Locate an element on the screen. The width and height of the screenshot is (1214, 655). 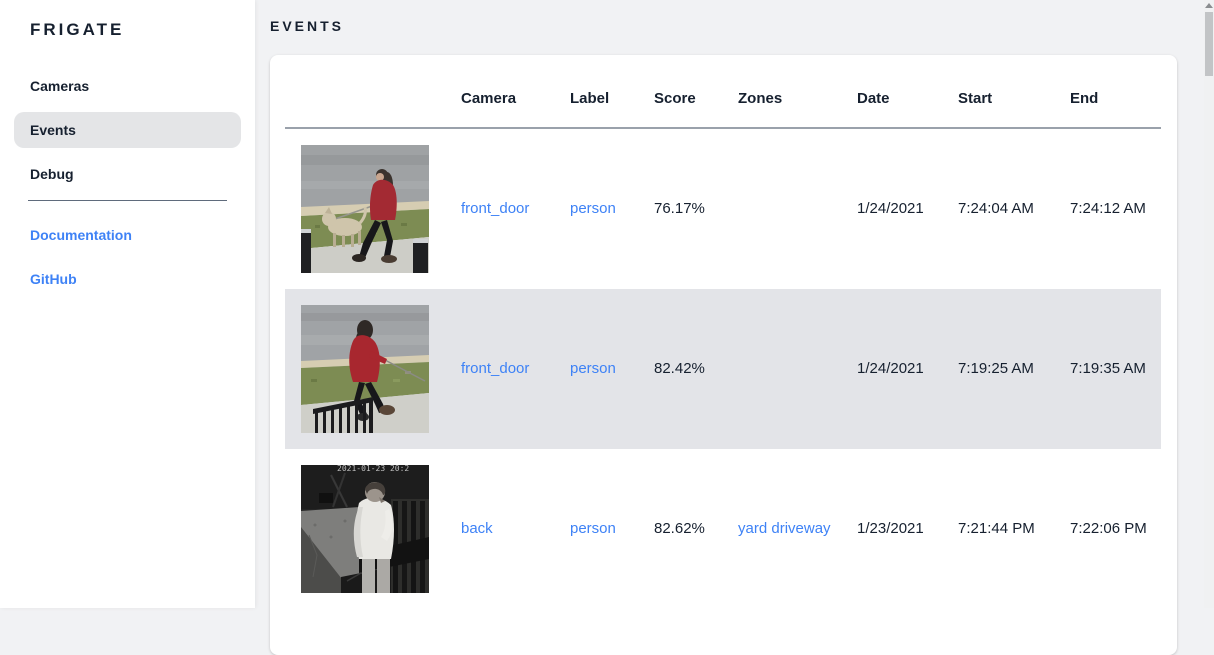
event-zones-cell: yard driveway is located at coordinates (781, 529).